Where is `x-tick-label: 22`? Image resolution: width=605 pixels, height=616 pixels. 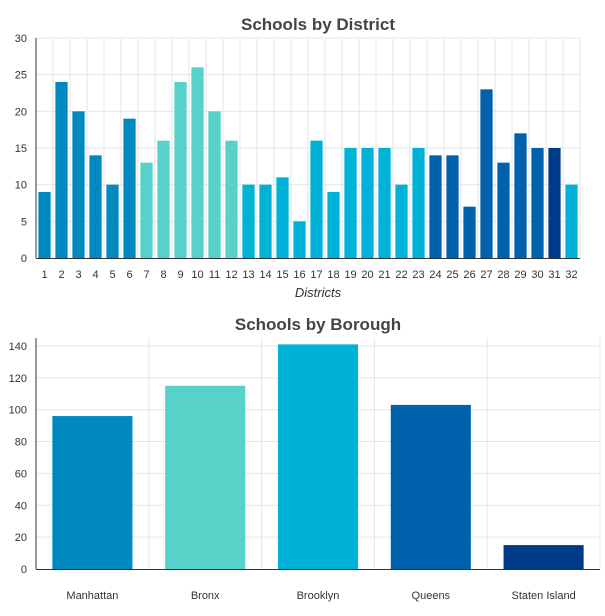 x-tick-label: 22 is located at coordinates (401, 275).